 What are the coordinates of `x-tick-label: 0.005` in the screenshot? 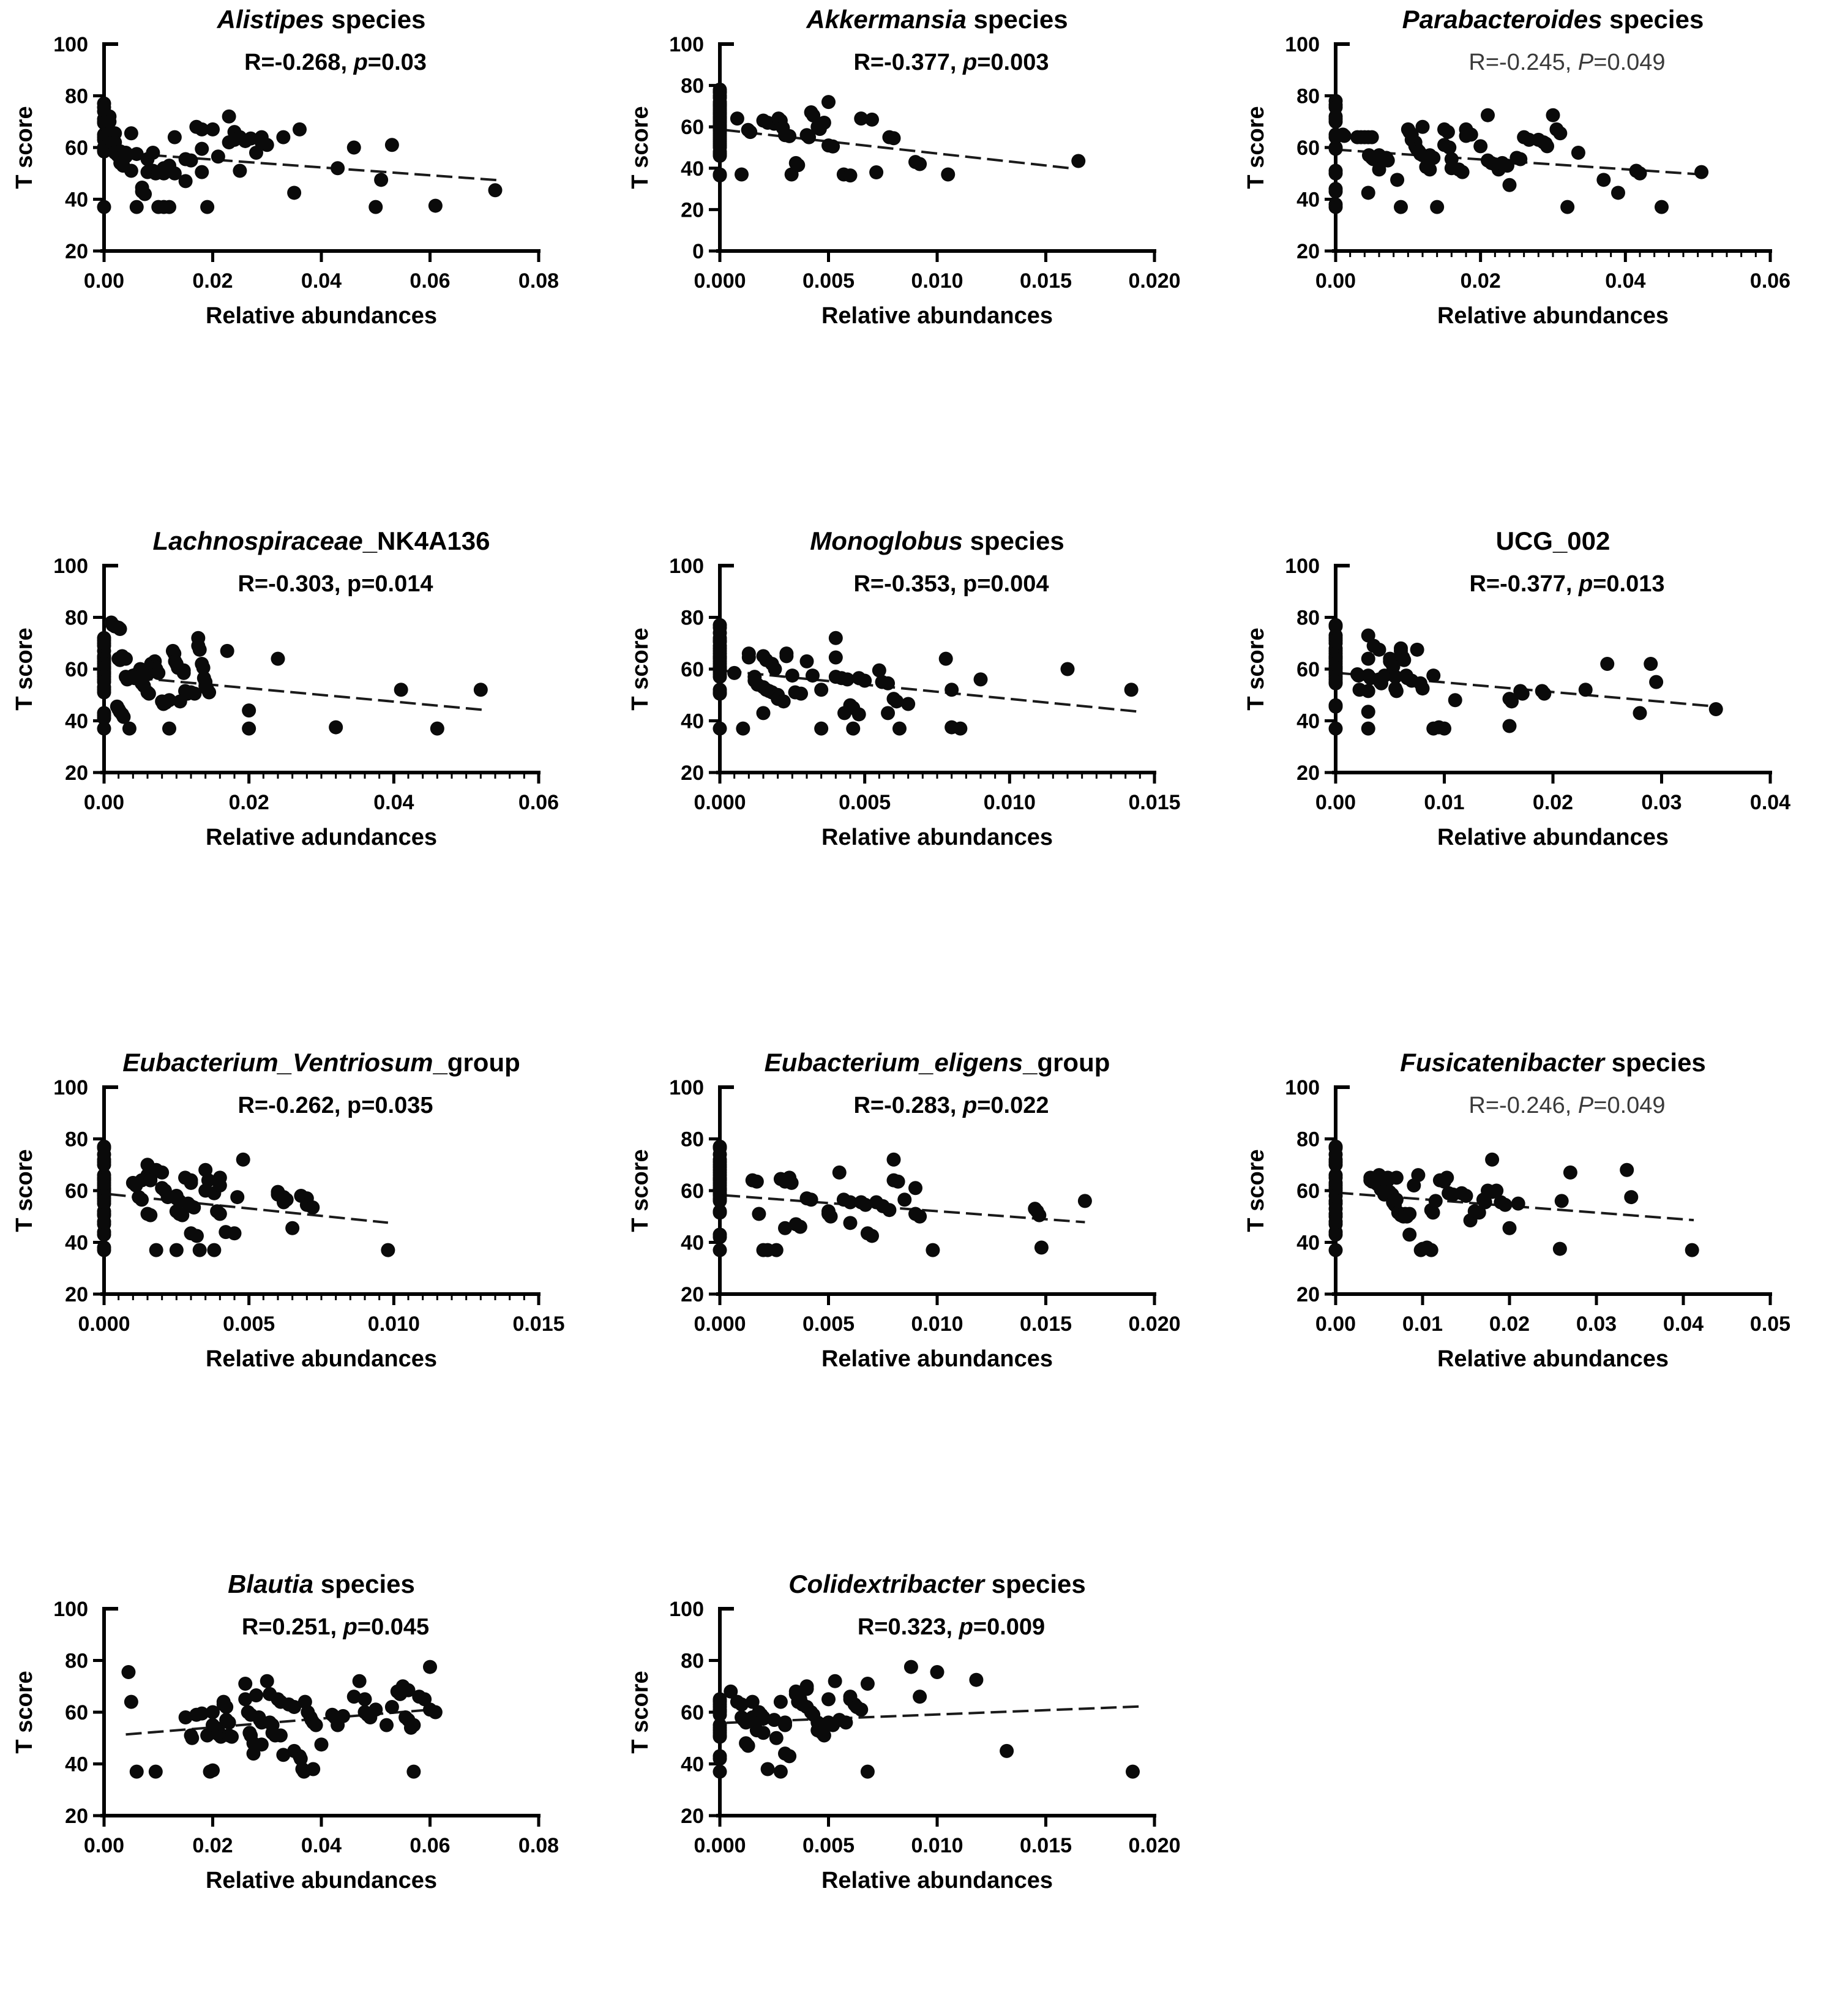 It's located at (865, 802).